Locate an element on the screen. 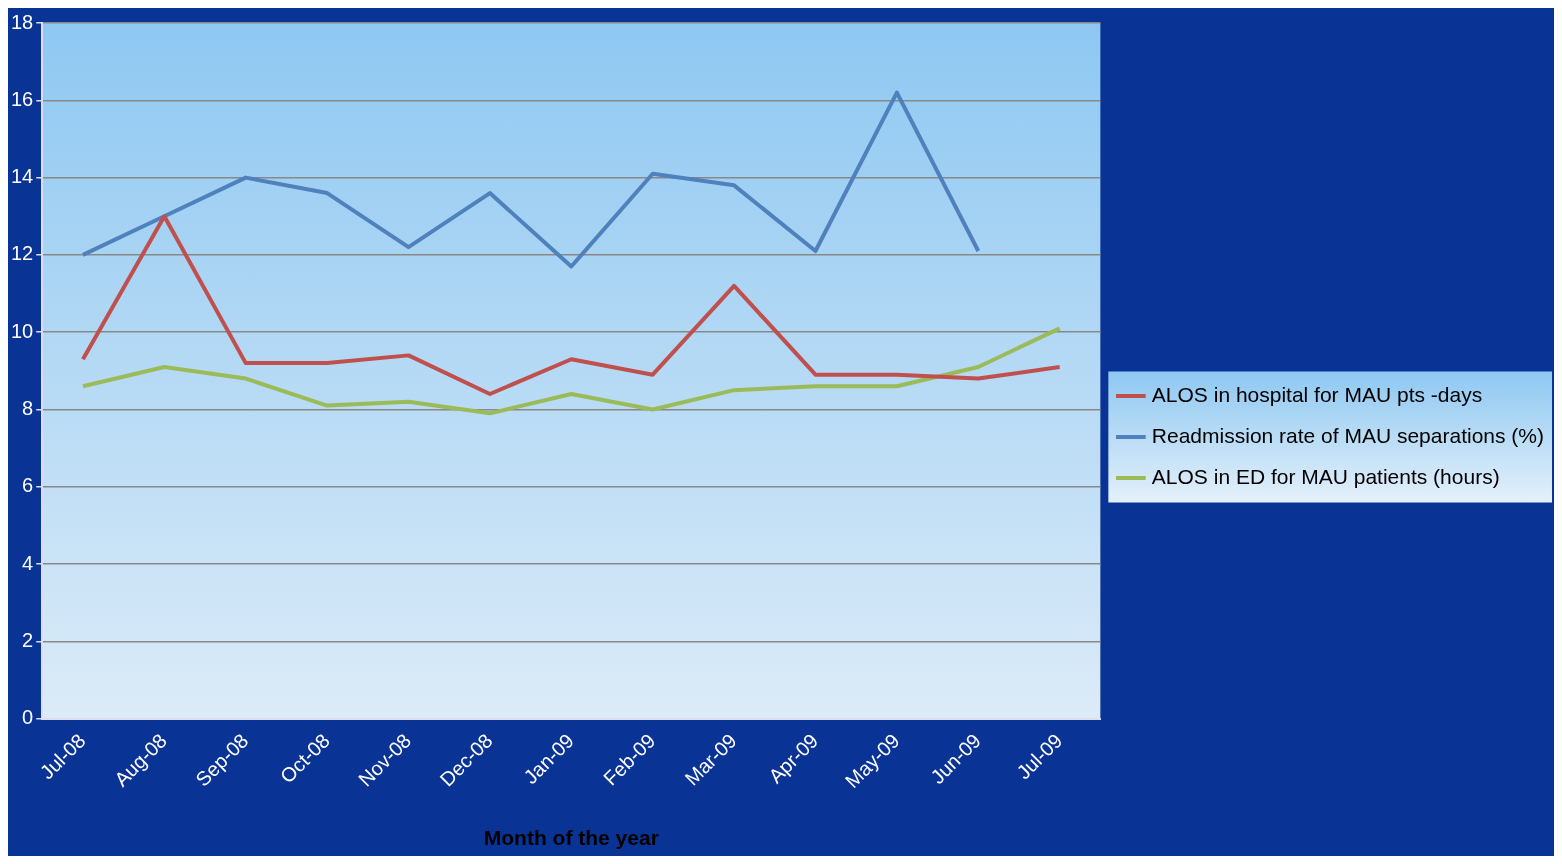 The width and height of the screenshot is (1562, 864). y-tick-label: 8 is located at coordinates (28, 408).